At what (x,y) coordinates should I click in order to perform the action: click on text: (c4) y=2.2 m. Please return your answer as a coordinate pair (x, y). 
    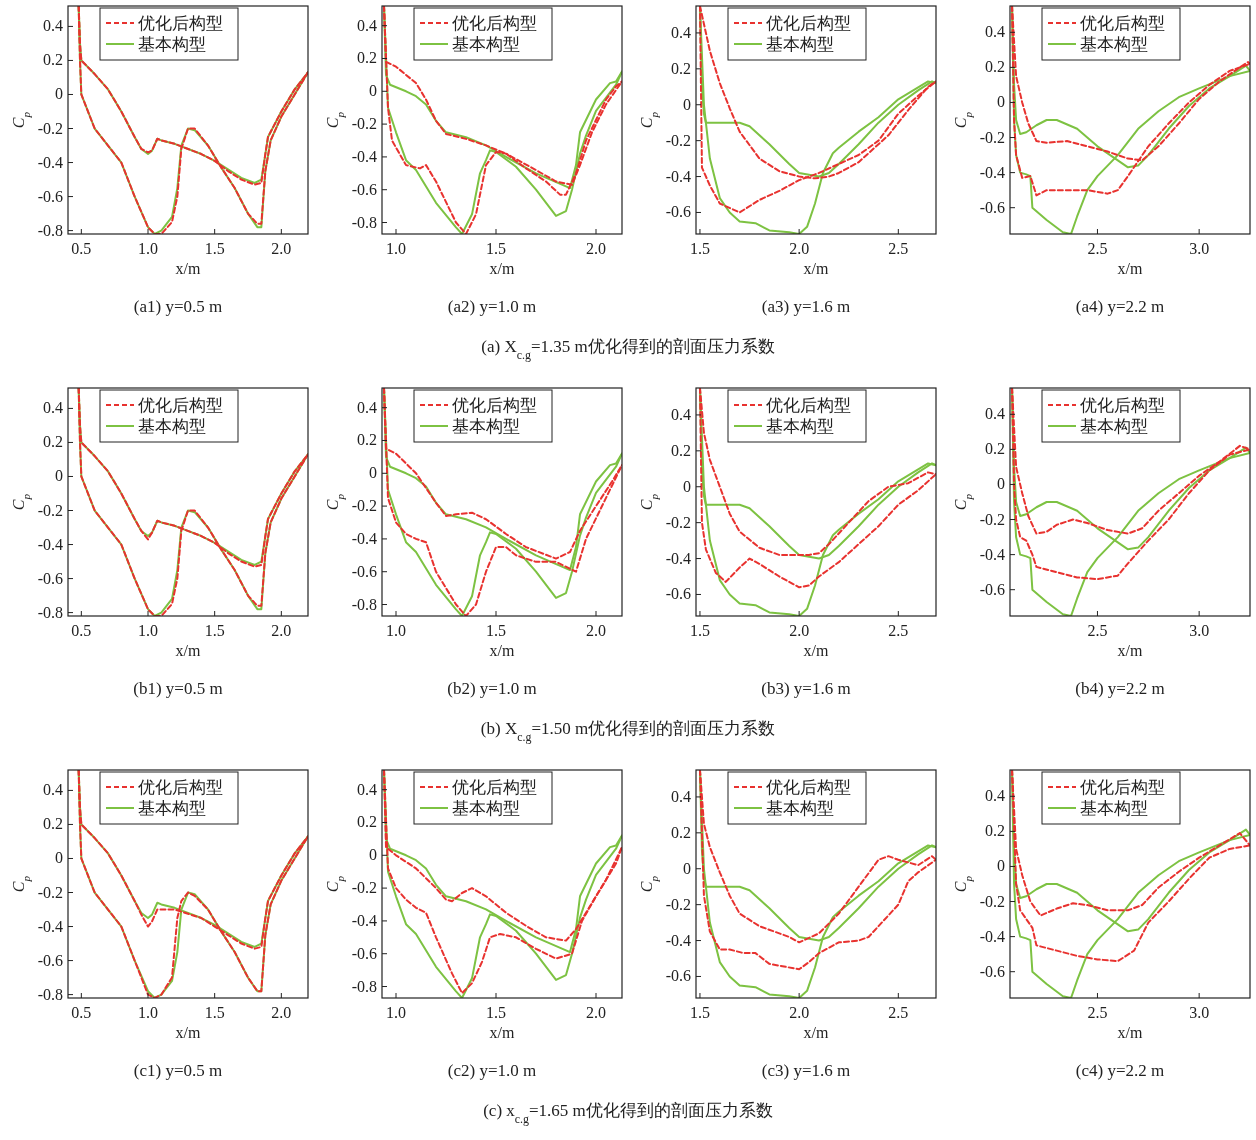
    Looking at the image, I should click on (1120, 1070).